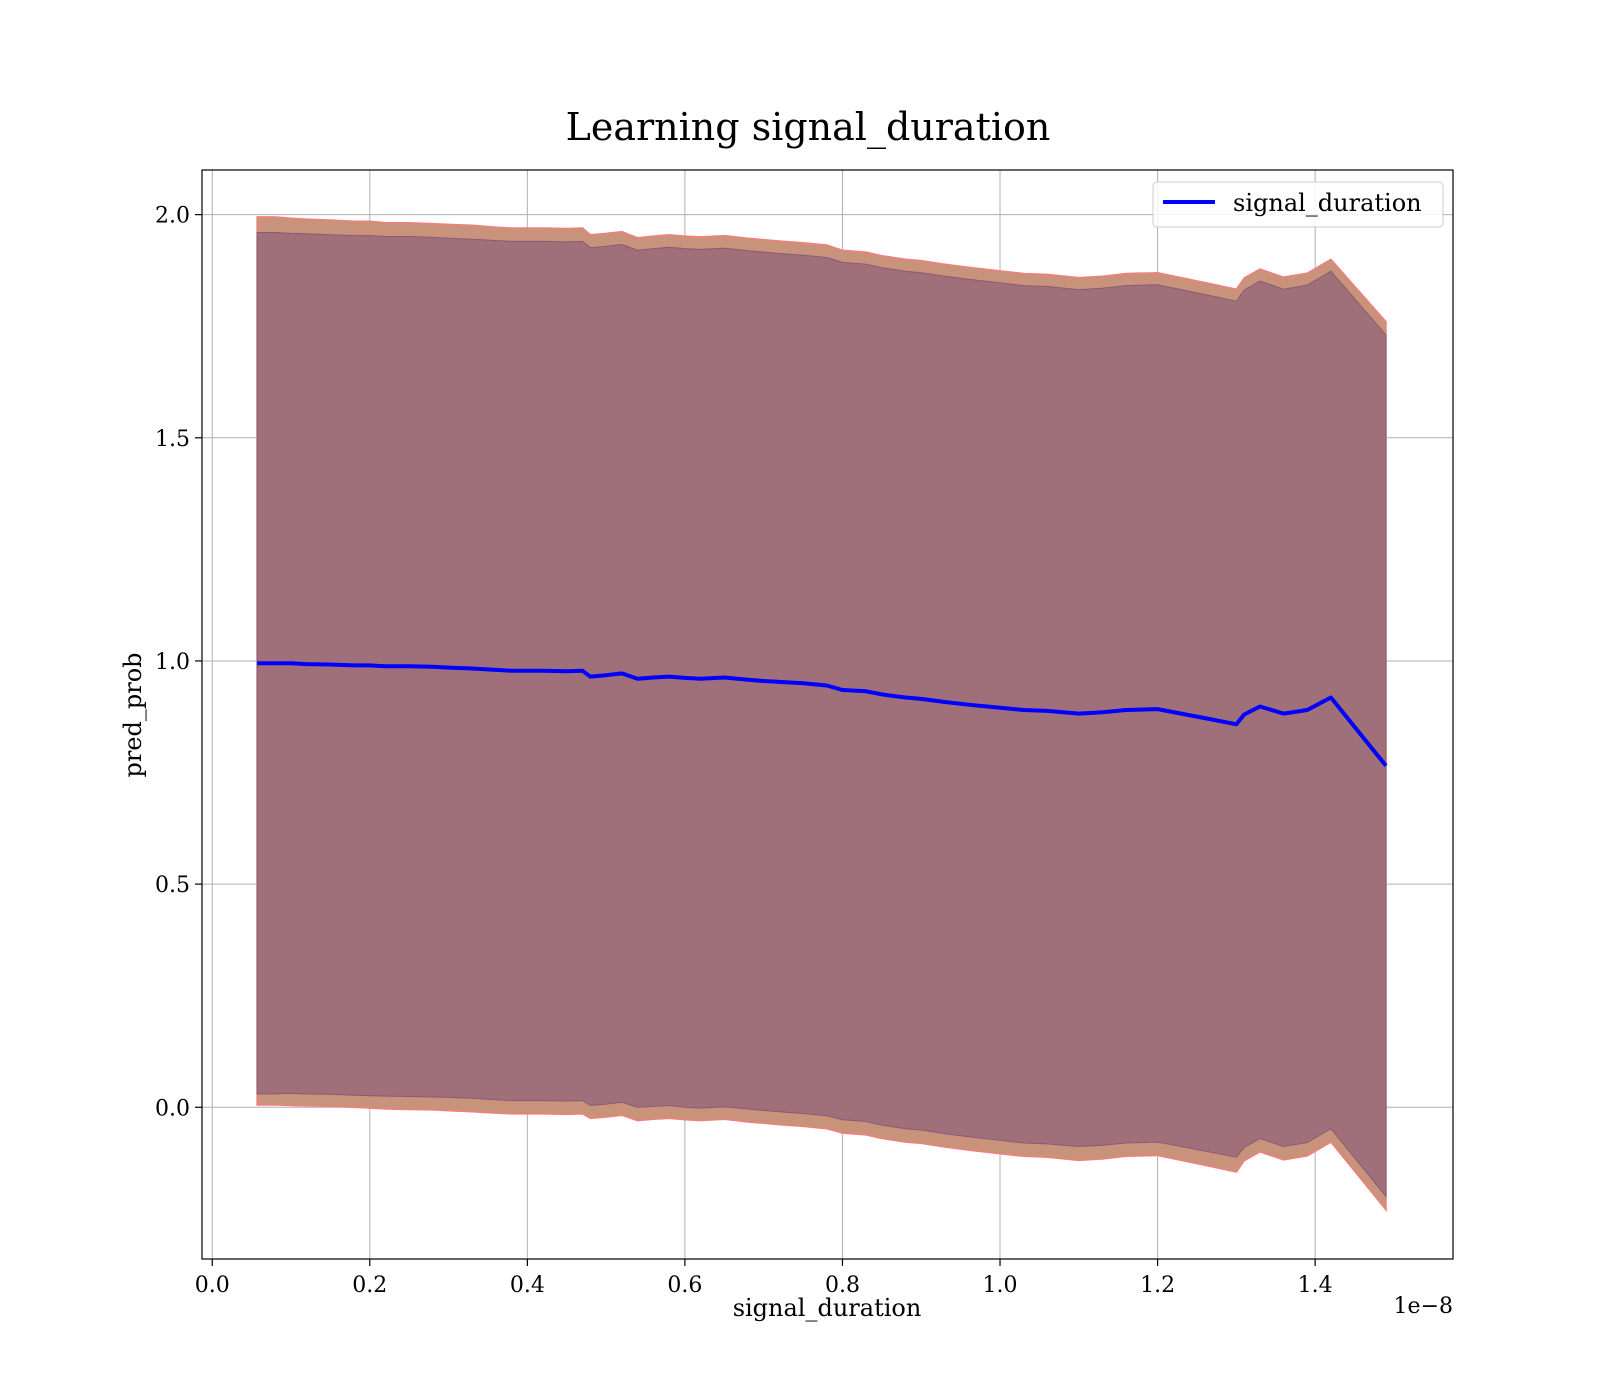  Describe the element at coordinates (369, 1285) in the screenshot. I see `x-tick-label: 0.2` at that location.